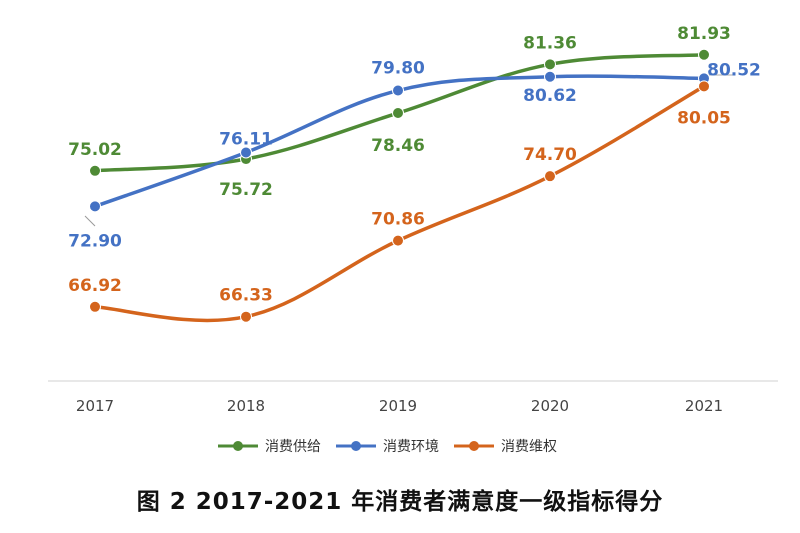  What do you see at coordinates (529, 447) in the screenshot?
I see `legend-label: 消费维权` at bounding box center [529, 447].